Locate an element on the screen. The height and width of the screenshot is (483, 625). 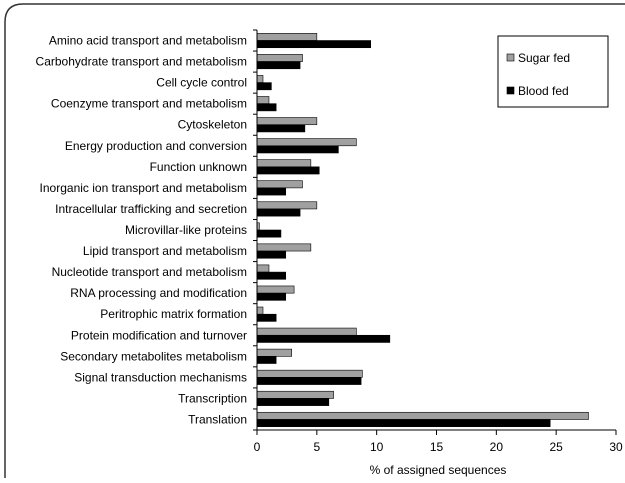
legend-label-blood-fed: Blood fed is located at coordinates (543, 91).